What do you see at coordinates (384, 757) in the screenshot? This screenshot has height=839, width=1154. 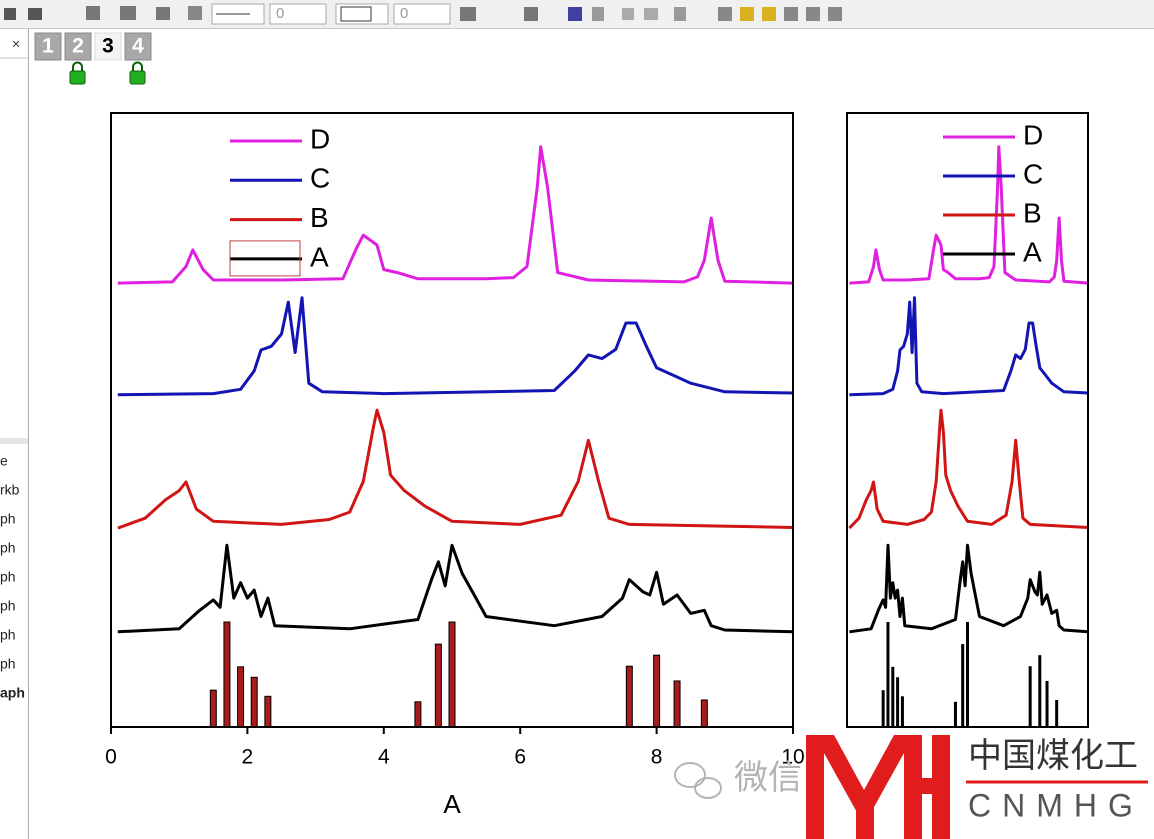 I see `x-tick-label: 4` at bounding box center [384, 757].